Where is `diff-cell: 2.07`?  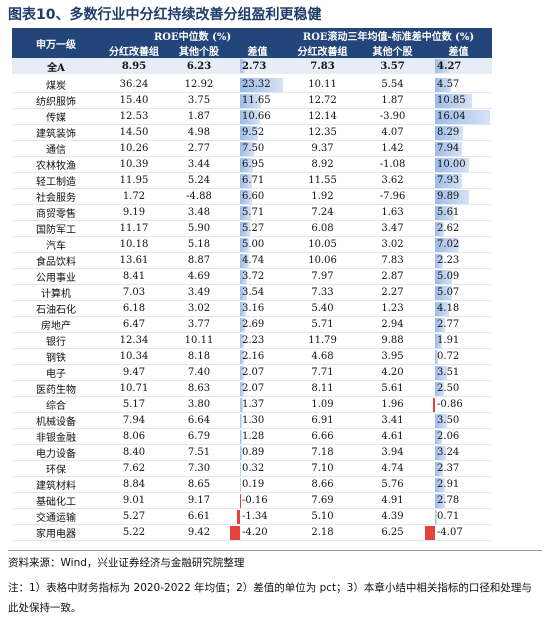 diff-cell: 2.07 is located at coordinates (257, 389).